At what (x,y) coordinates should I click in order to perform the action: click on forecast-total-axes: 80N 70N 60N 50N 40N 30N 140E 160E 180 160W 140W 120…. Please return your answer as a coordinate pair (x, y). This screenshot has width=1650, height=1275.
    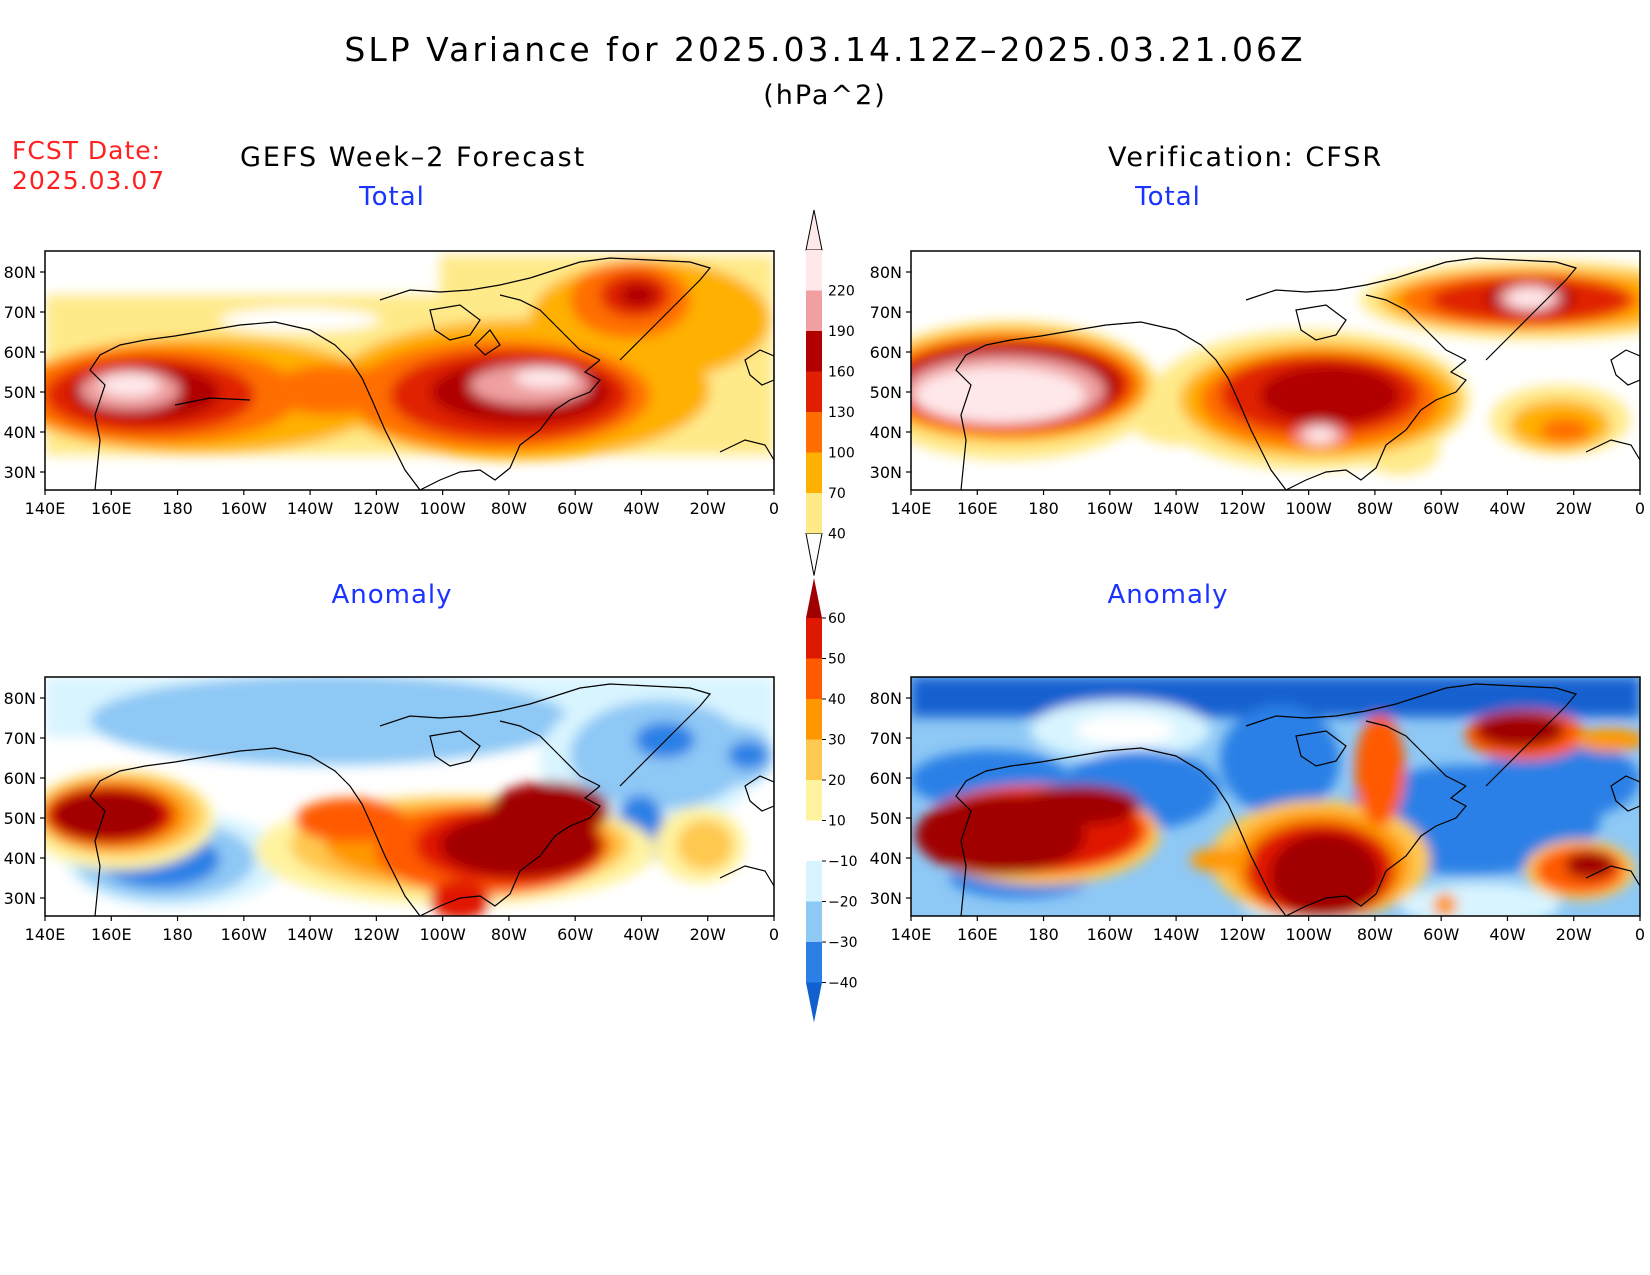
    Looking at the image, I should click on (391, 390).